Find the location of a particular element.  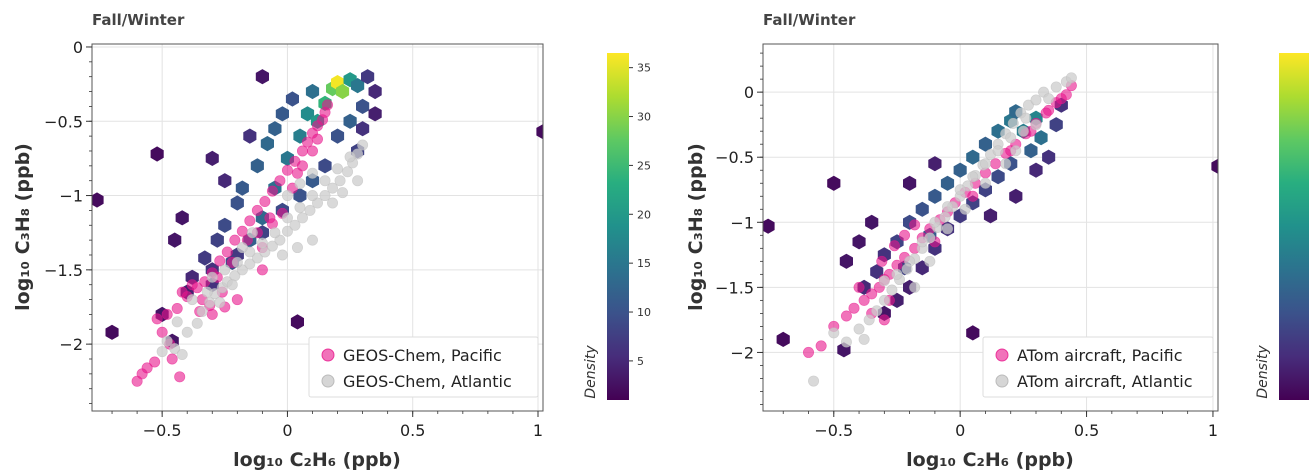

legend-left: GEOS-Chem, Pacific GEOS-Chem, Atlantic is located at coordinates (423, 367).